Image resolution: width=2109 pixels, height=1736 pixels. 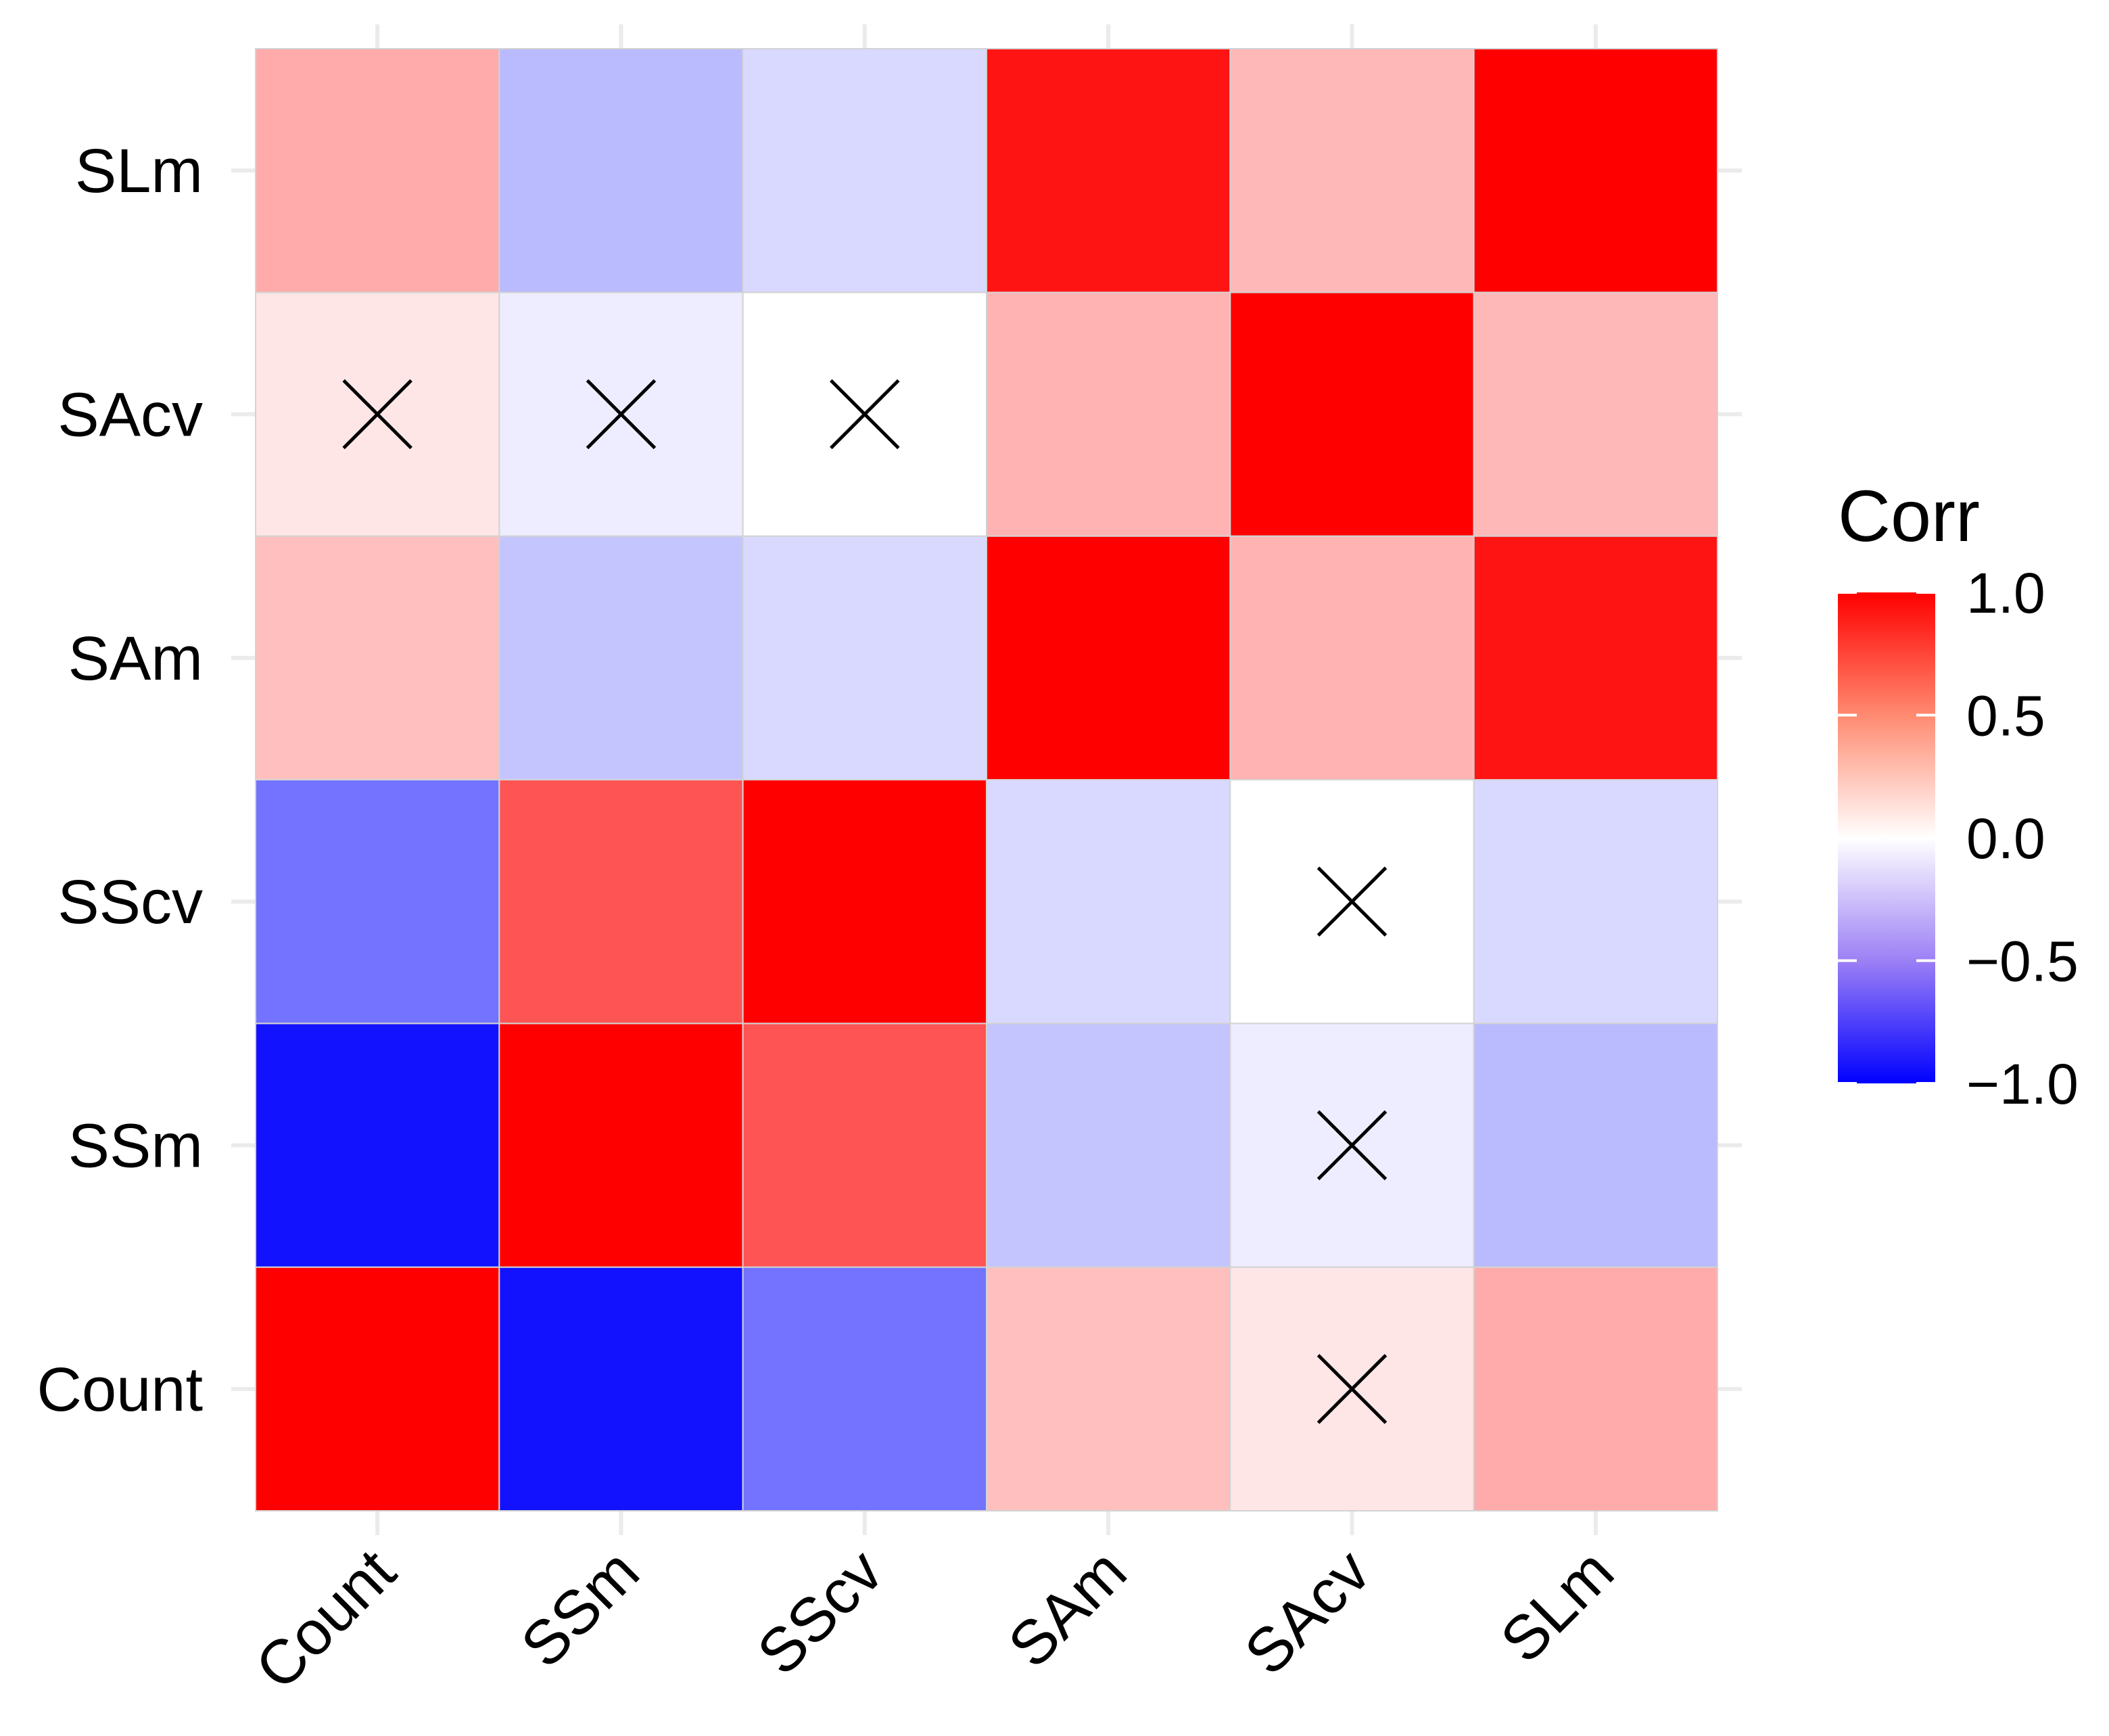 What do you see at coordinates (135, 1146) in the screenshot?
I see `y-tick-label: SSm` at bounding box center [135, 1146].